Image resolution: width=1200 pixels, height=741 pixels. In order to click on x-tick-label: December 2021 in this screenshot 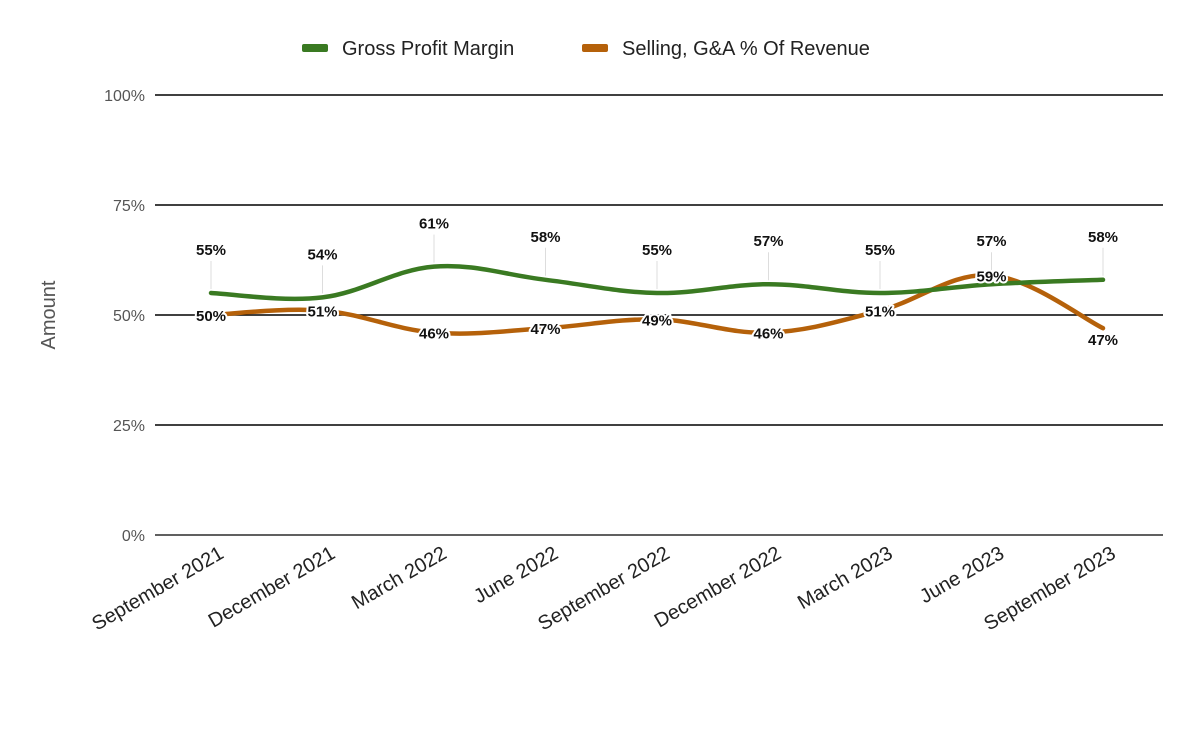, I will do `click(272, 587)`.